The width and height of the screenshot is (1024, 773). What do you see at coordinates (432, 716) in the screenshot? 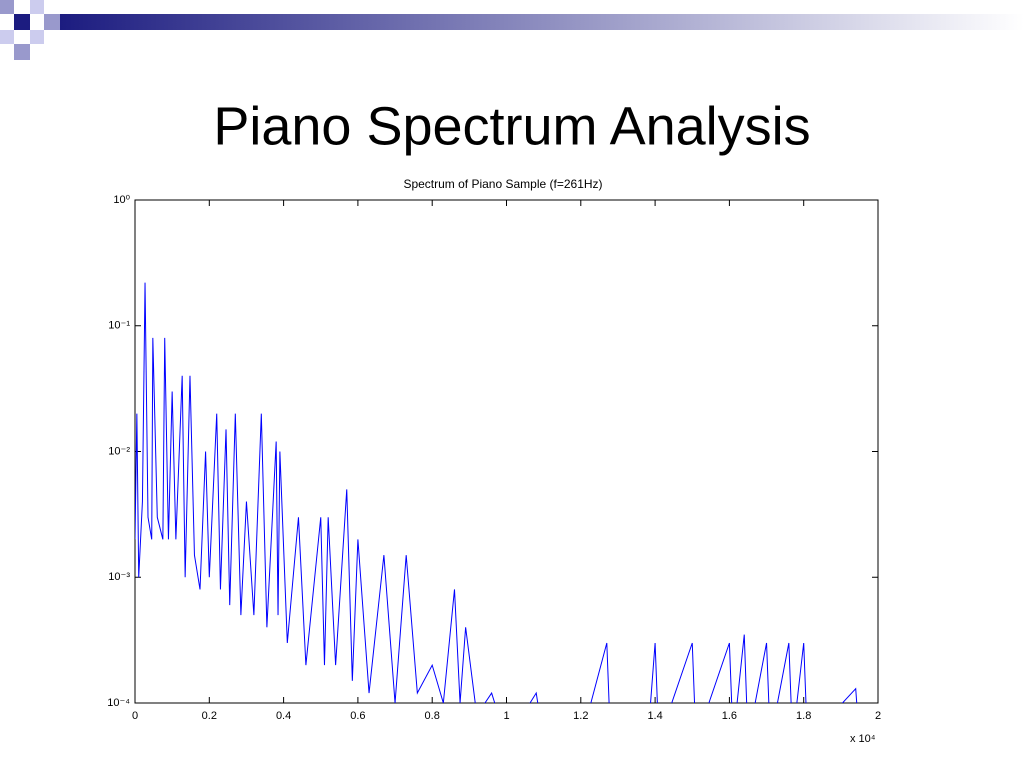
I see `x-tick-label: 0.8` at bounding box center [432, 716].